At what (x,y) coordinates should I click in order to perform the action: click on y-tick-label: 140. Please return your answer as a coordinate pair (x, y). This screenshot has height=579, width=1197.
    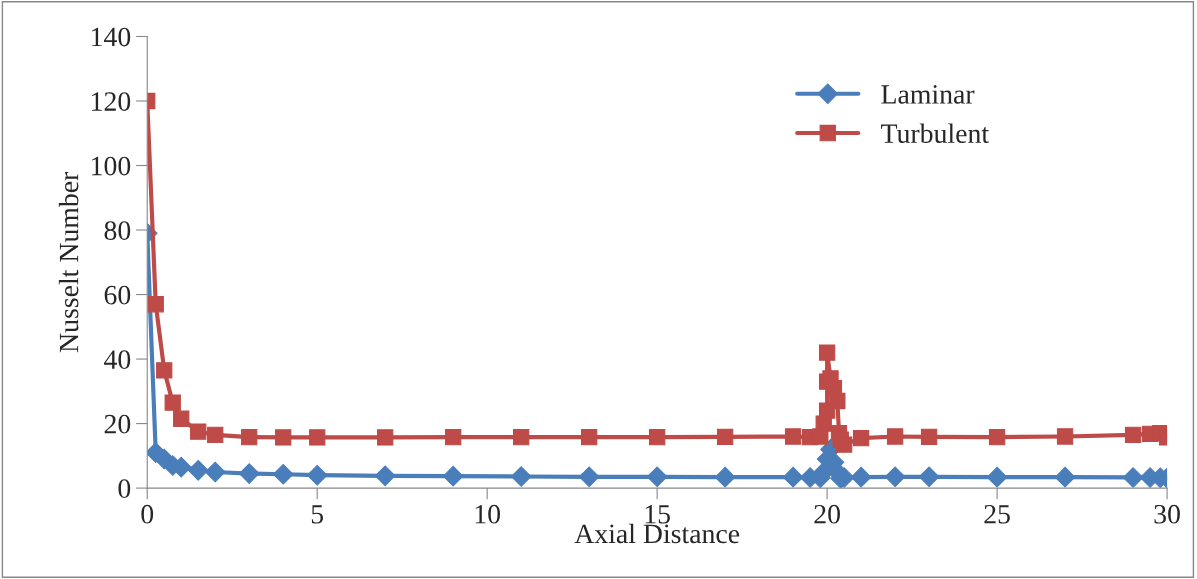
    Looking at the image, I should click on (111, 37).